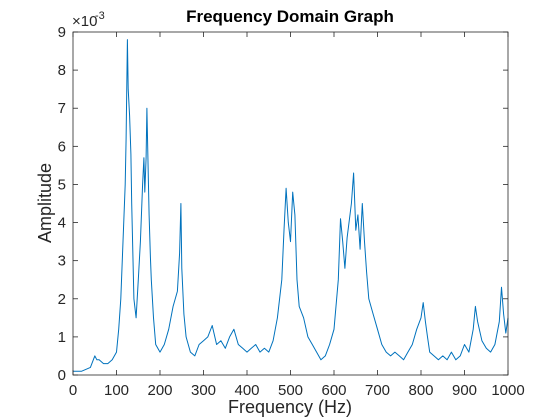  What do you see at coordinates (100, 16) in the screenshot?
I see `y-exponent-power: -3` at bounding box center [100, 16].